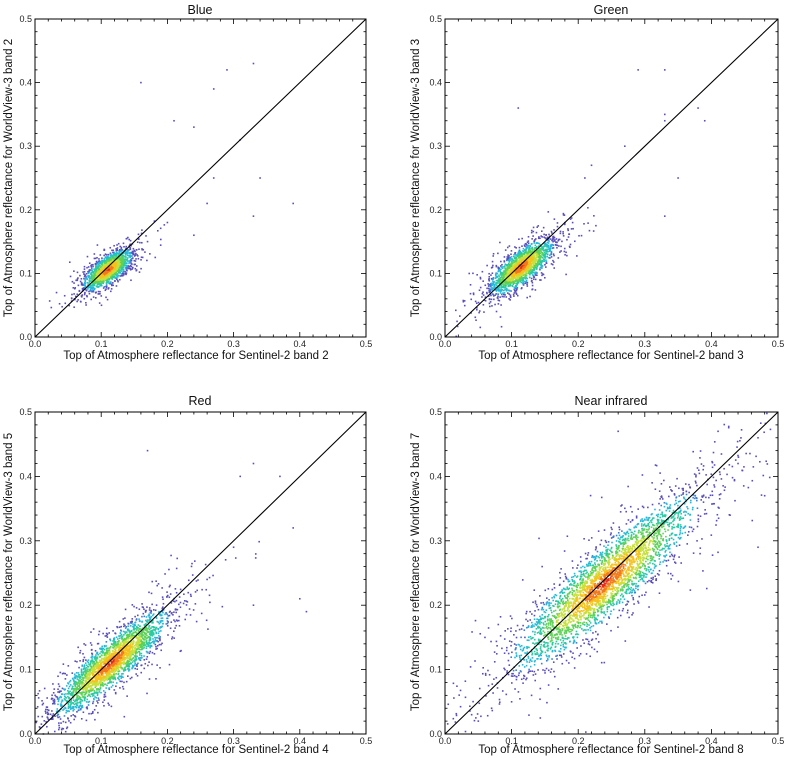  Describe the element at coordinates (511, 344) in the screenshot. I see `x-tick-label: 0.1` at that location.